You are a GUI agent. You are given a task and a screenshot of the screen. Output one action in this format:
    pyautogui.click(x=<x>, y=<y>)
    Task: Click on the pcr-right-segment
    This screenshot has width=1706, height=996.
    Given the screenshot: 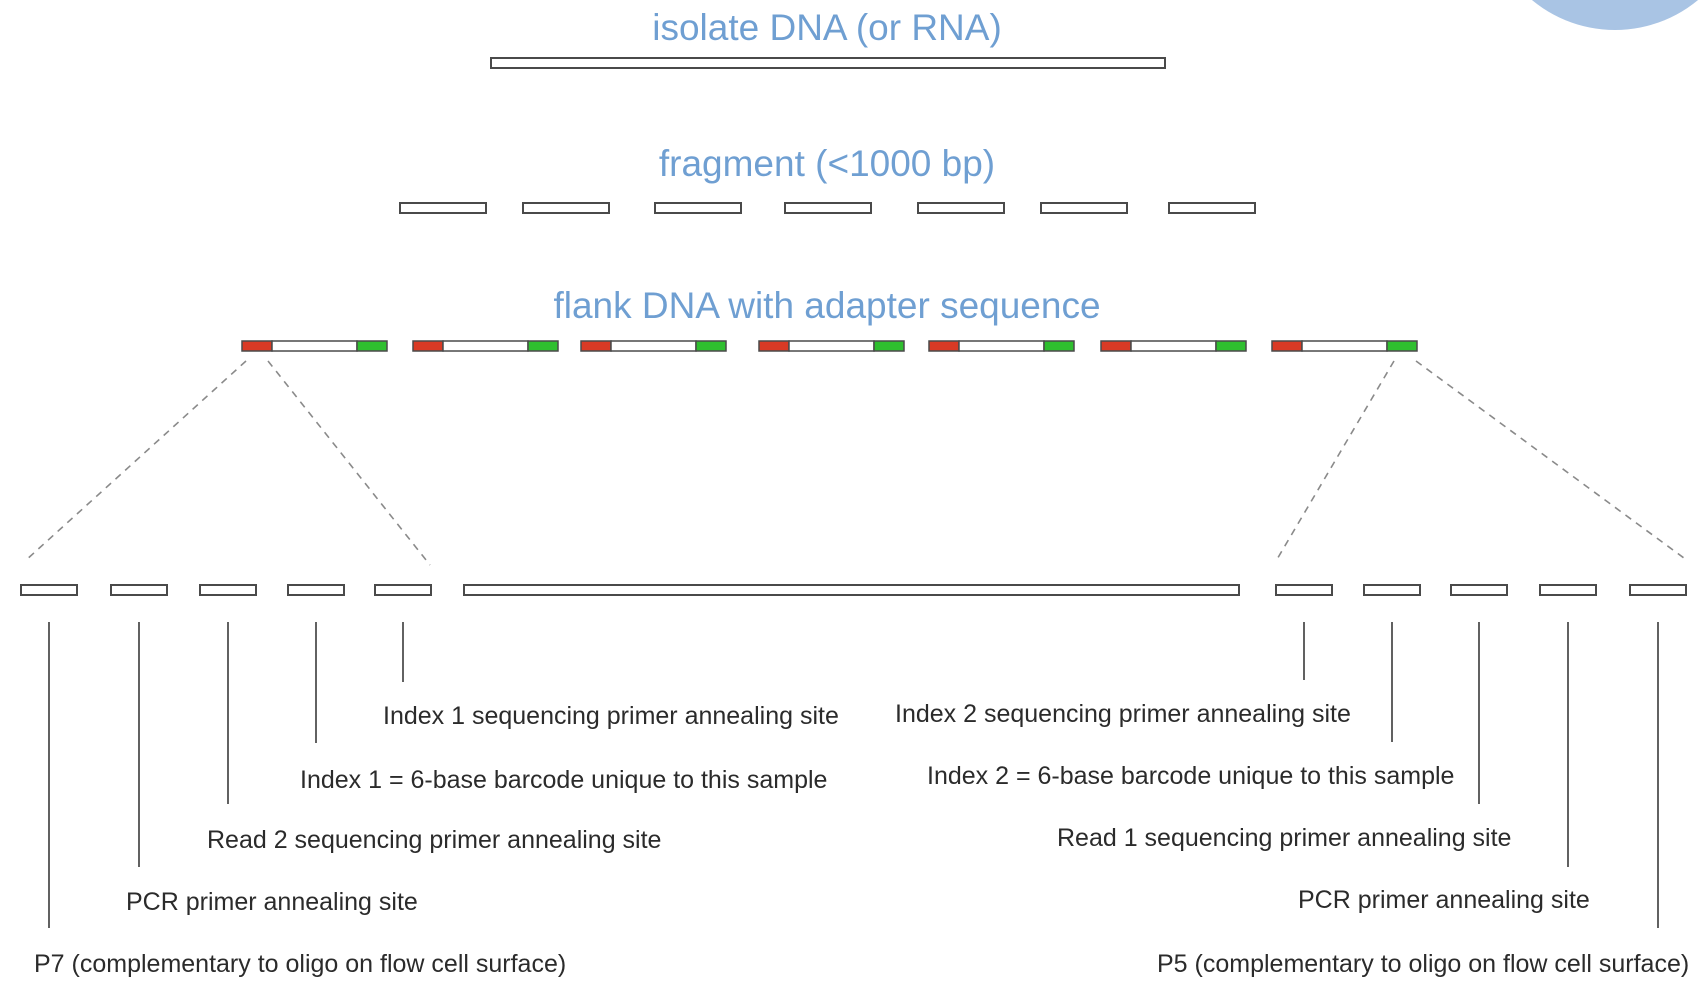 What is the action you would take?
    pyautogui.click(x=1568, y=590)
    